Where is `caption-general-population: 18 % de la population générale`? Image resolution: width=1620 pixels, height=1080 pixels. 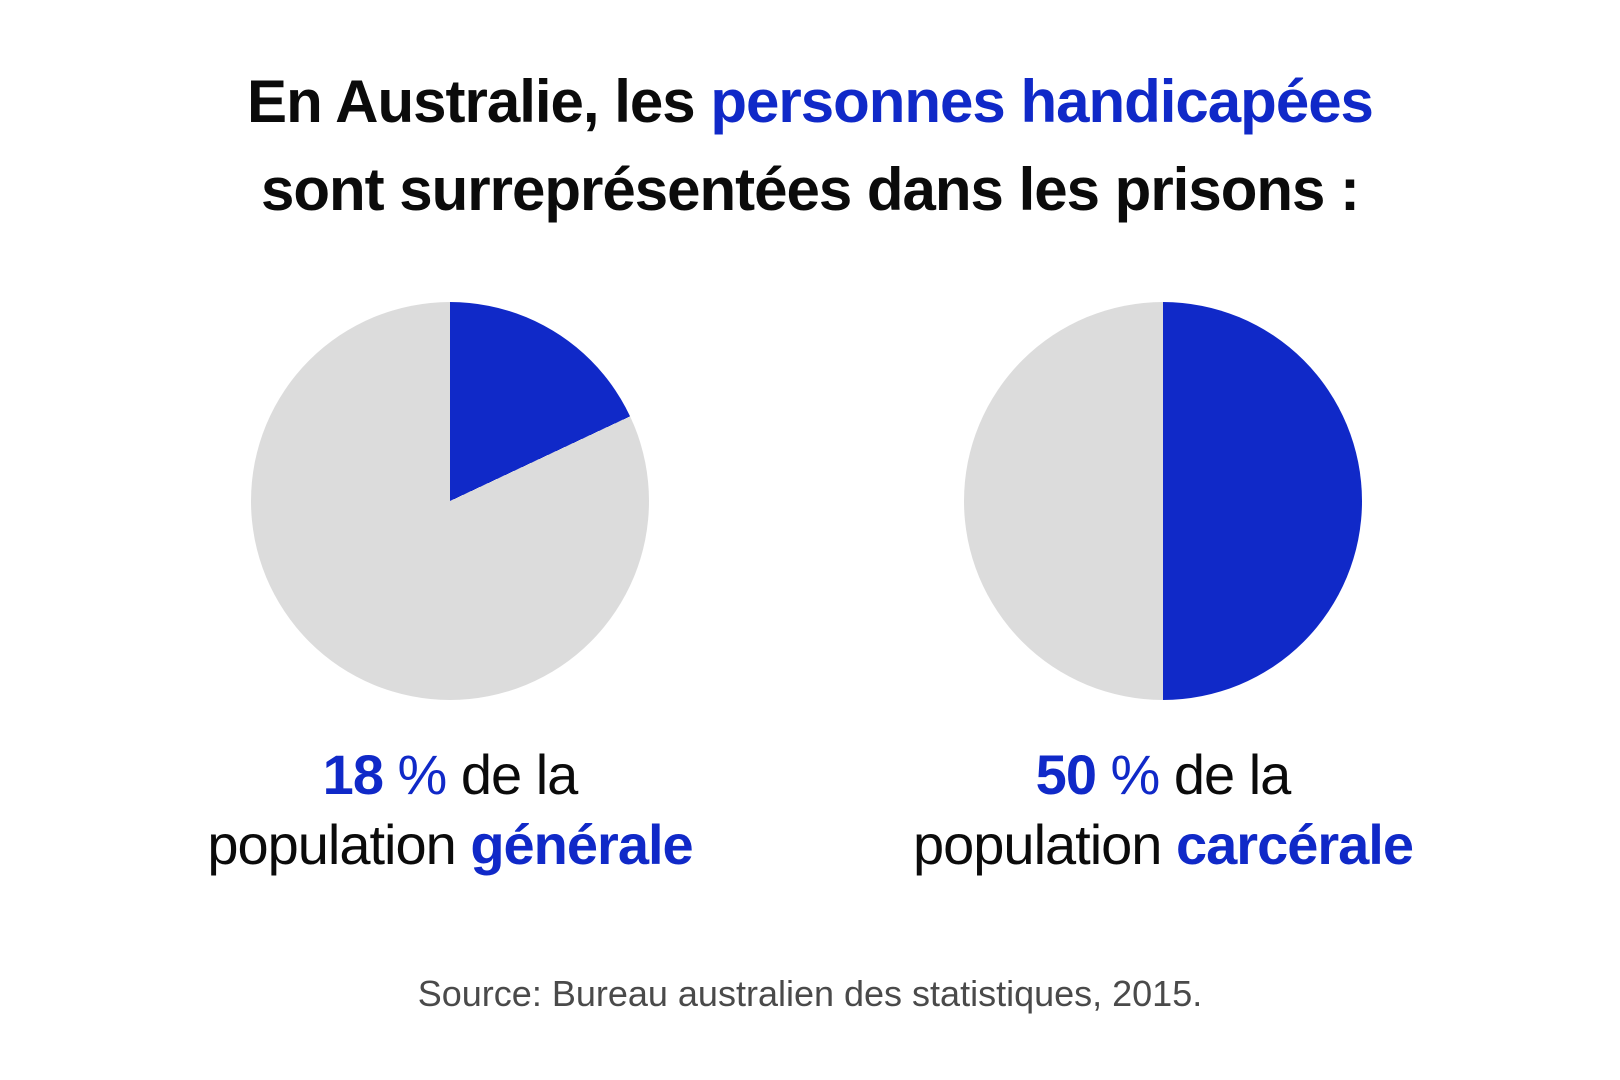 caption-general-population: 18 % de la population générale is located at coordinates (450, 810).